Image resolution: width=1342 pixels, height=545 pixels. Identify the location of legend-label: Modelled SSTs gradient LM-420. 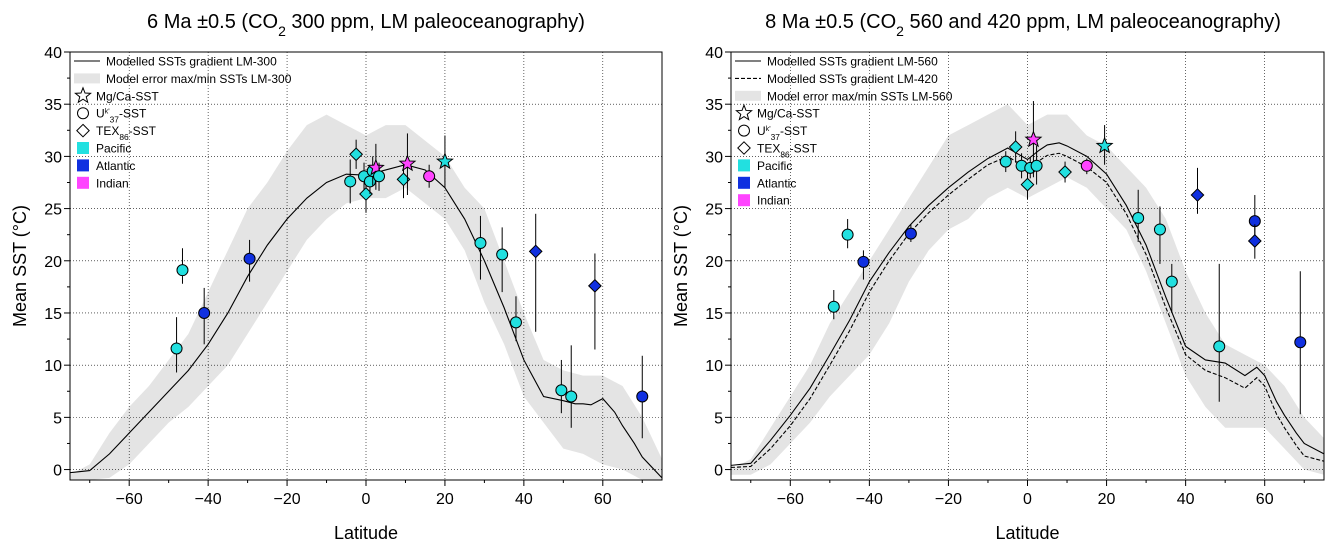
(852, 79).